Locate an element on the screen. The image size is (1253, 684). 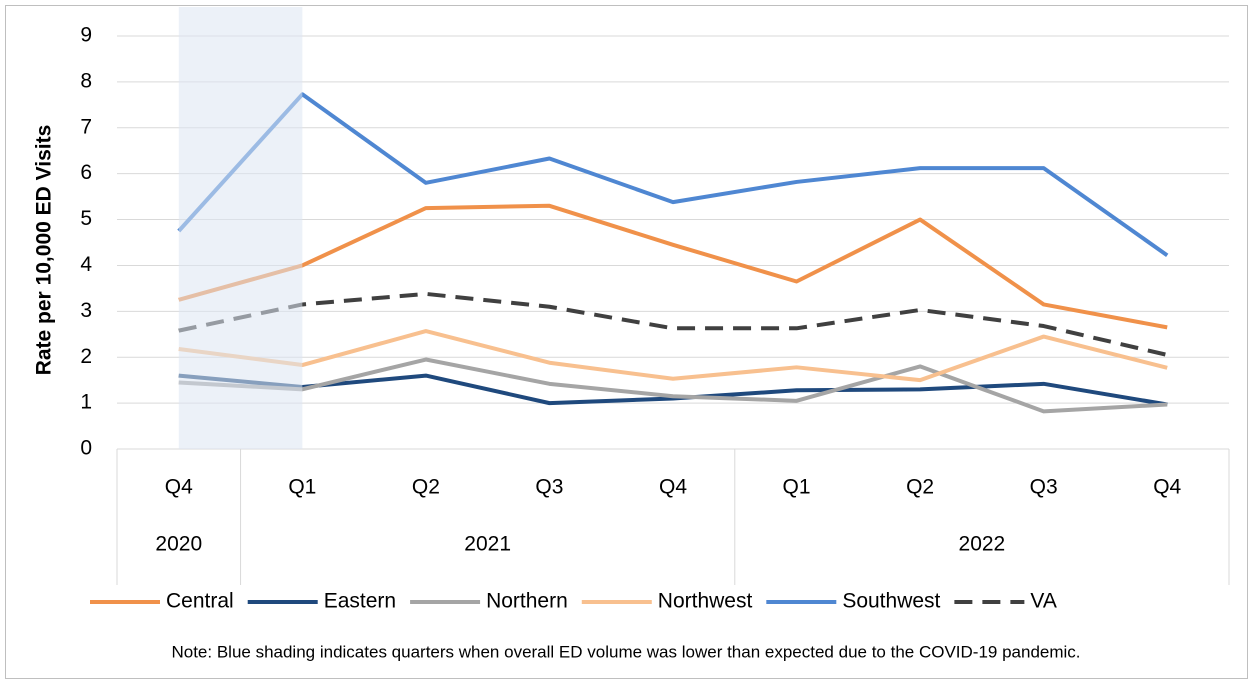
y-tick-label: 0 is located at coordinates (86, 448).